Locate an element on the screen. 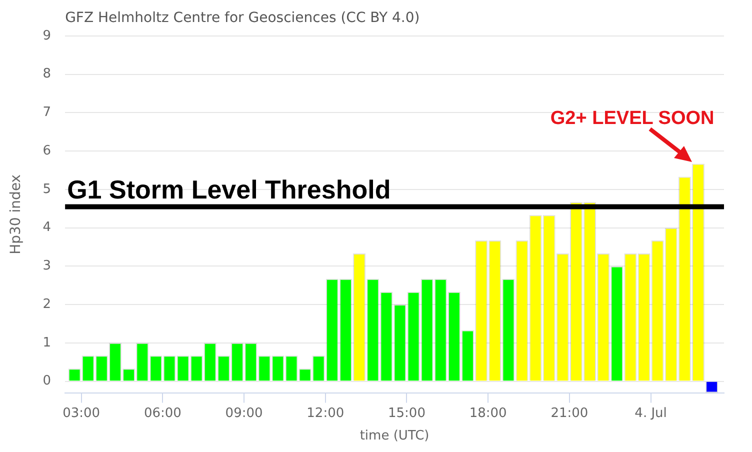 This screenshot has width=752, height=452. y-tick-label: 4 is located at coordinates (47, 228).